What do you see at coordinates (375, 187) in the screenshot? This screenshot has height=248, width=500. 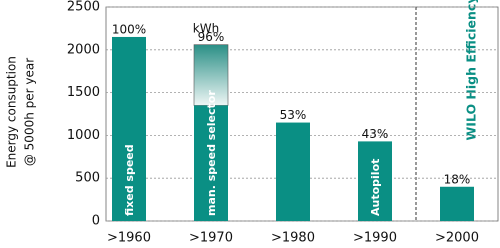 I see `bar-text: Autopilot` at bounding box center [375, 187].